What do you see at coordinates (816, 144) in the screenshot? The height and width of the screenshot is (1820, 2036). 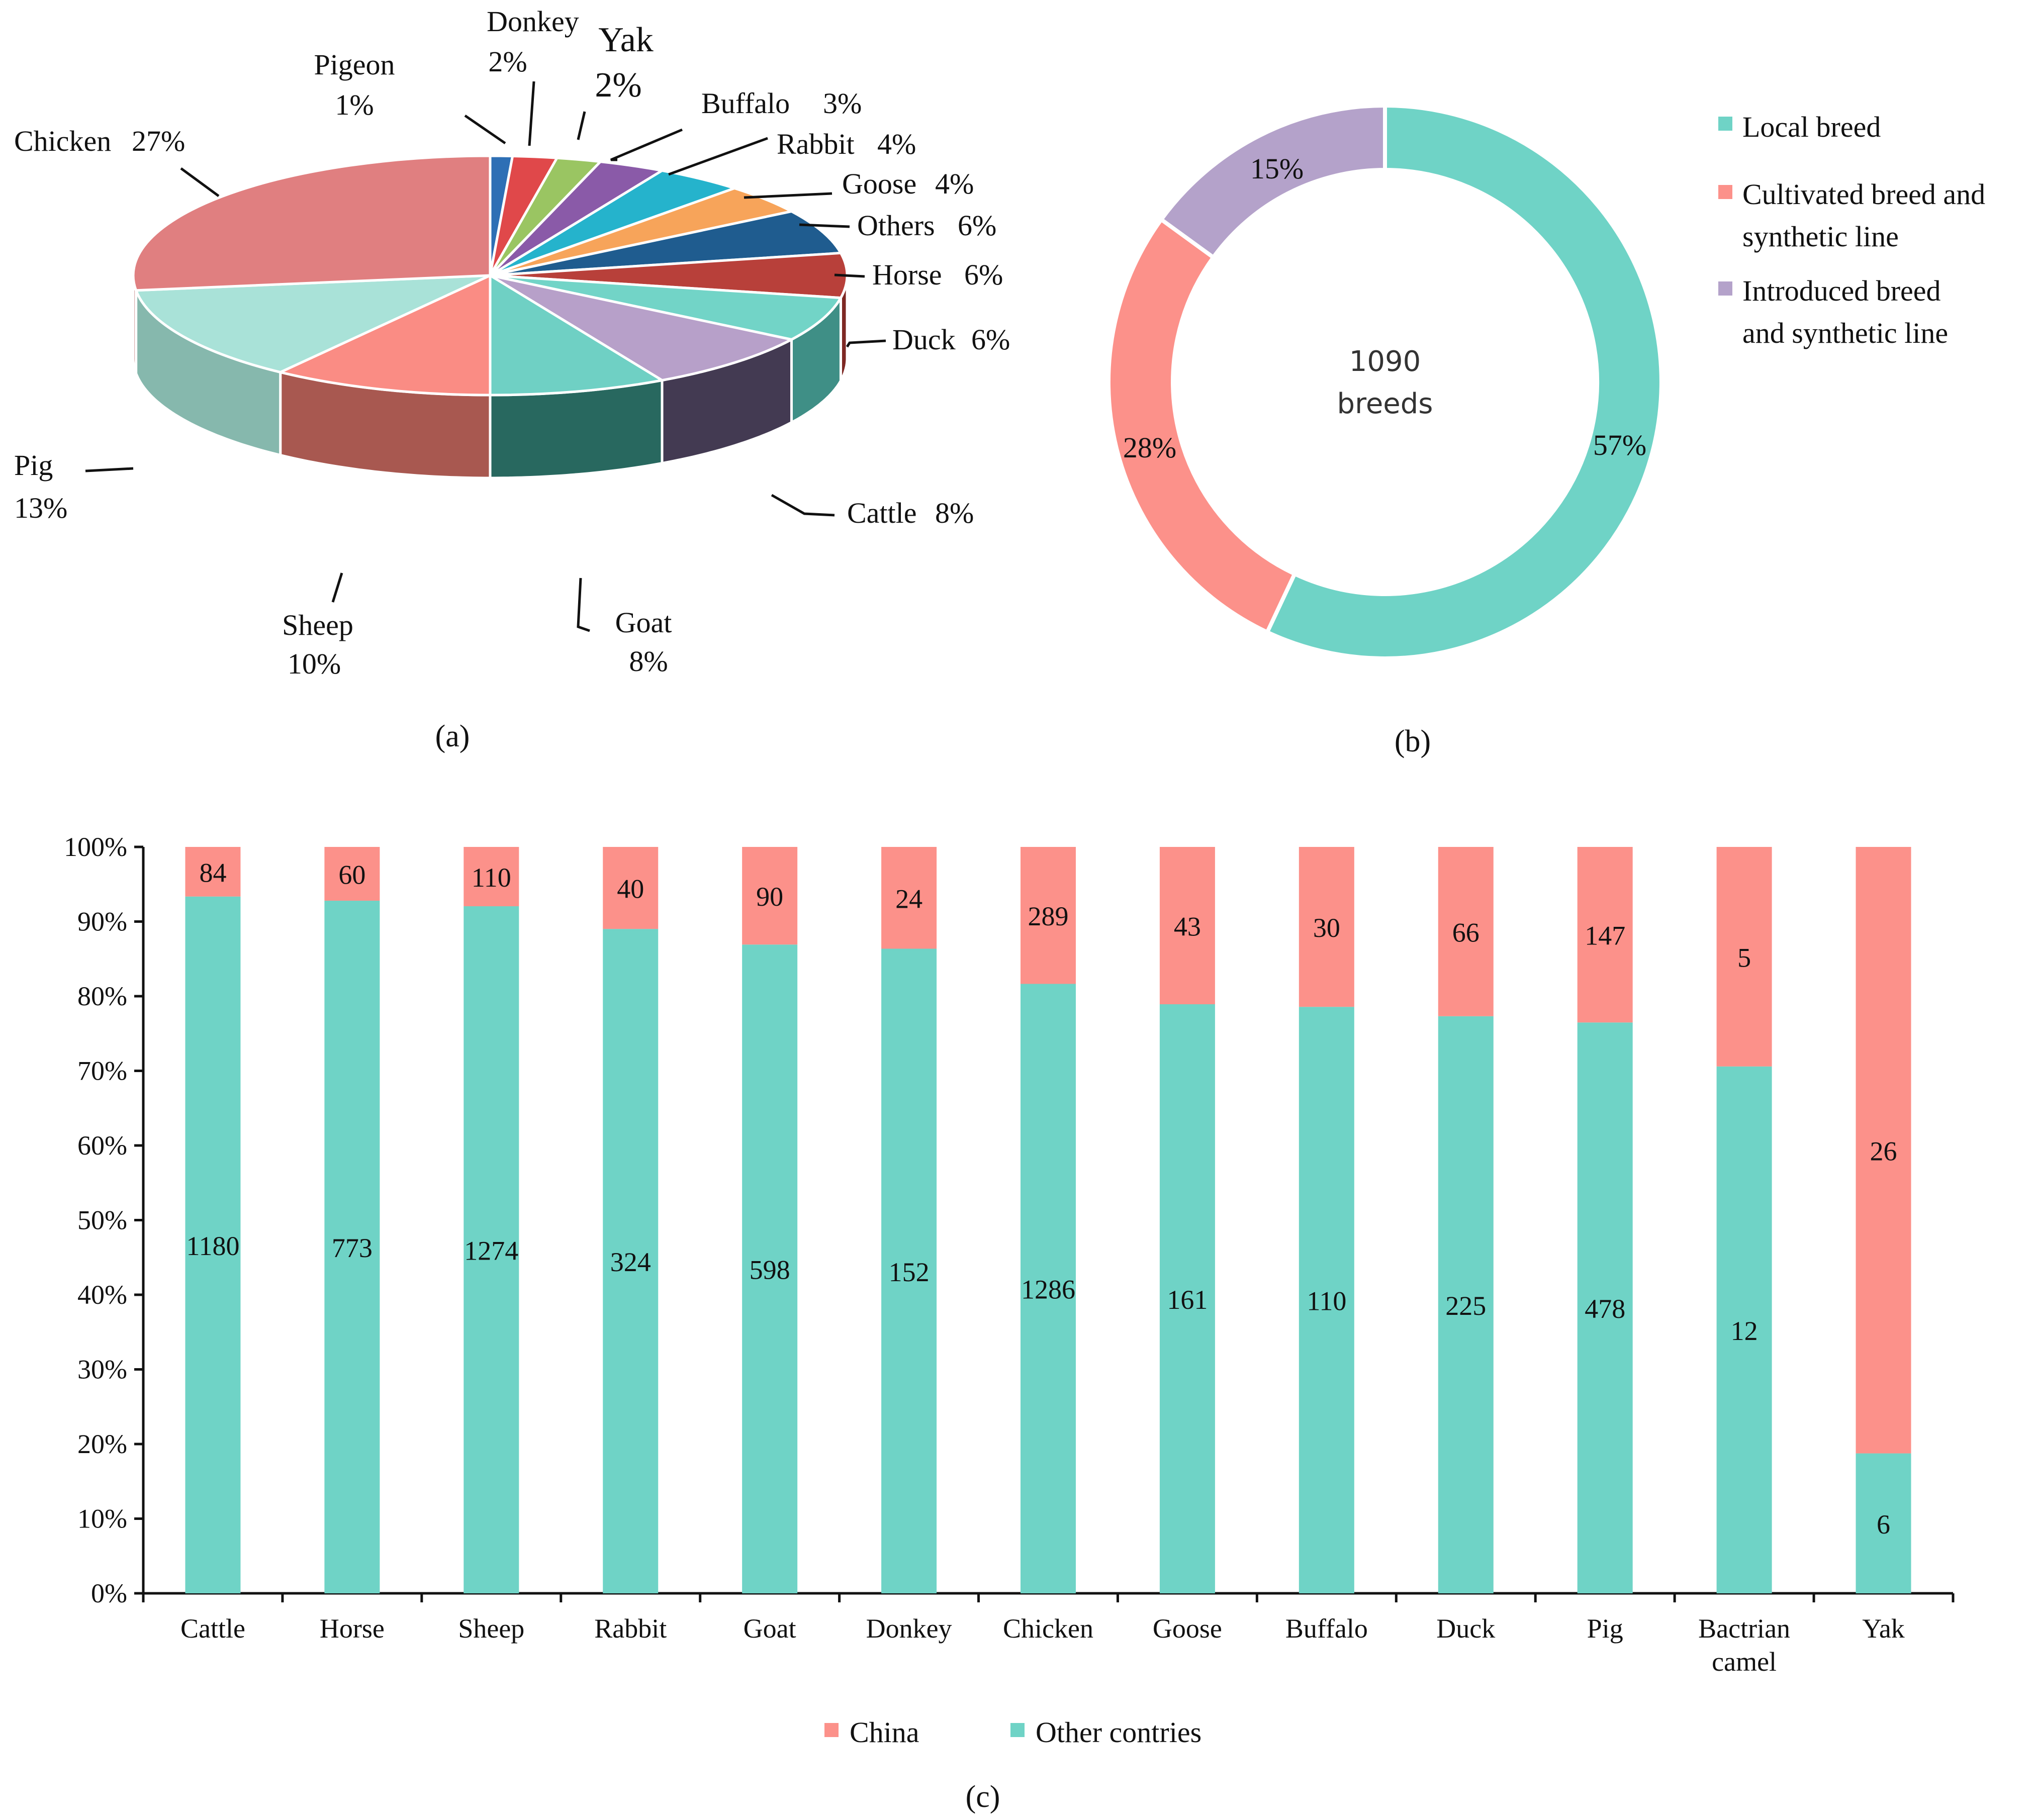 I see `pie-label-rabbit-name: Rabbit` at bounding box center [816, 144].